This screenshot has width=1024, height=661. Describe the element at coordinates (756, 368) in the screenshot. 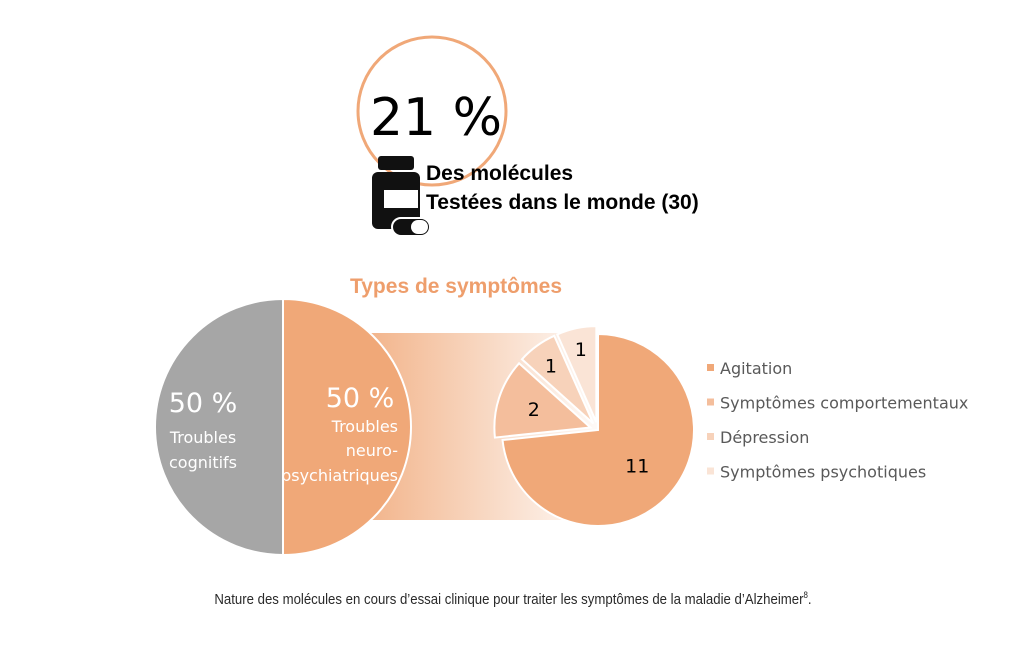

I see `legend-label-0: Agitation` at that location.